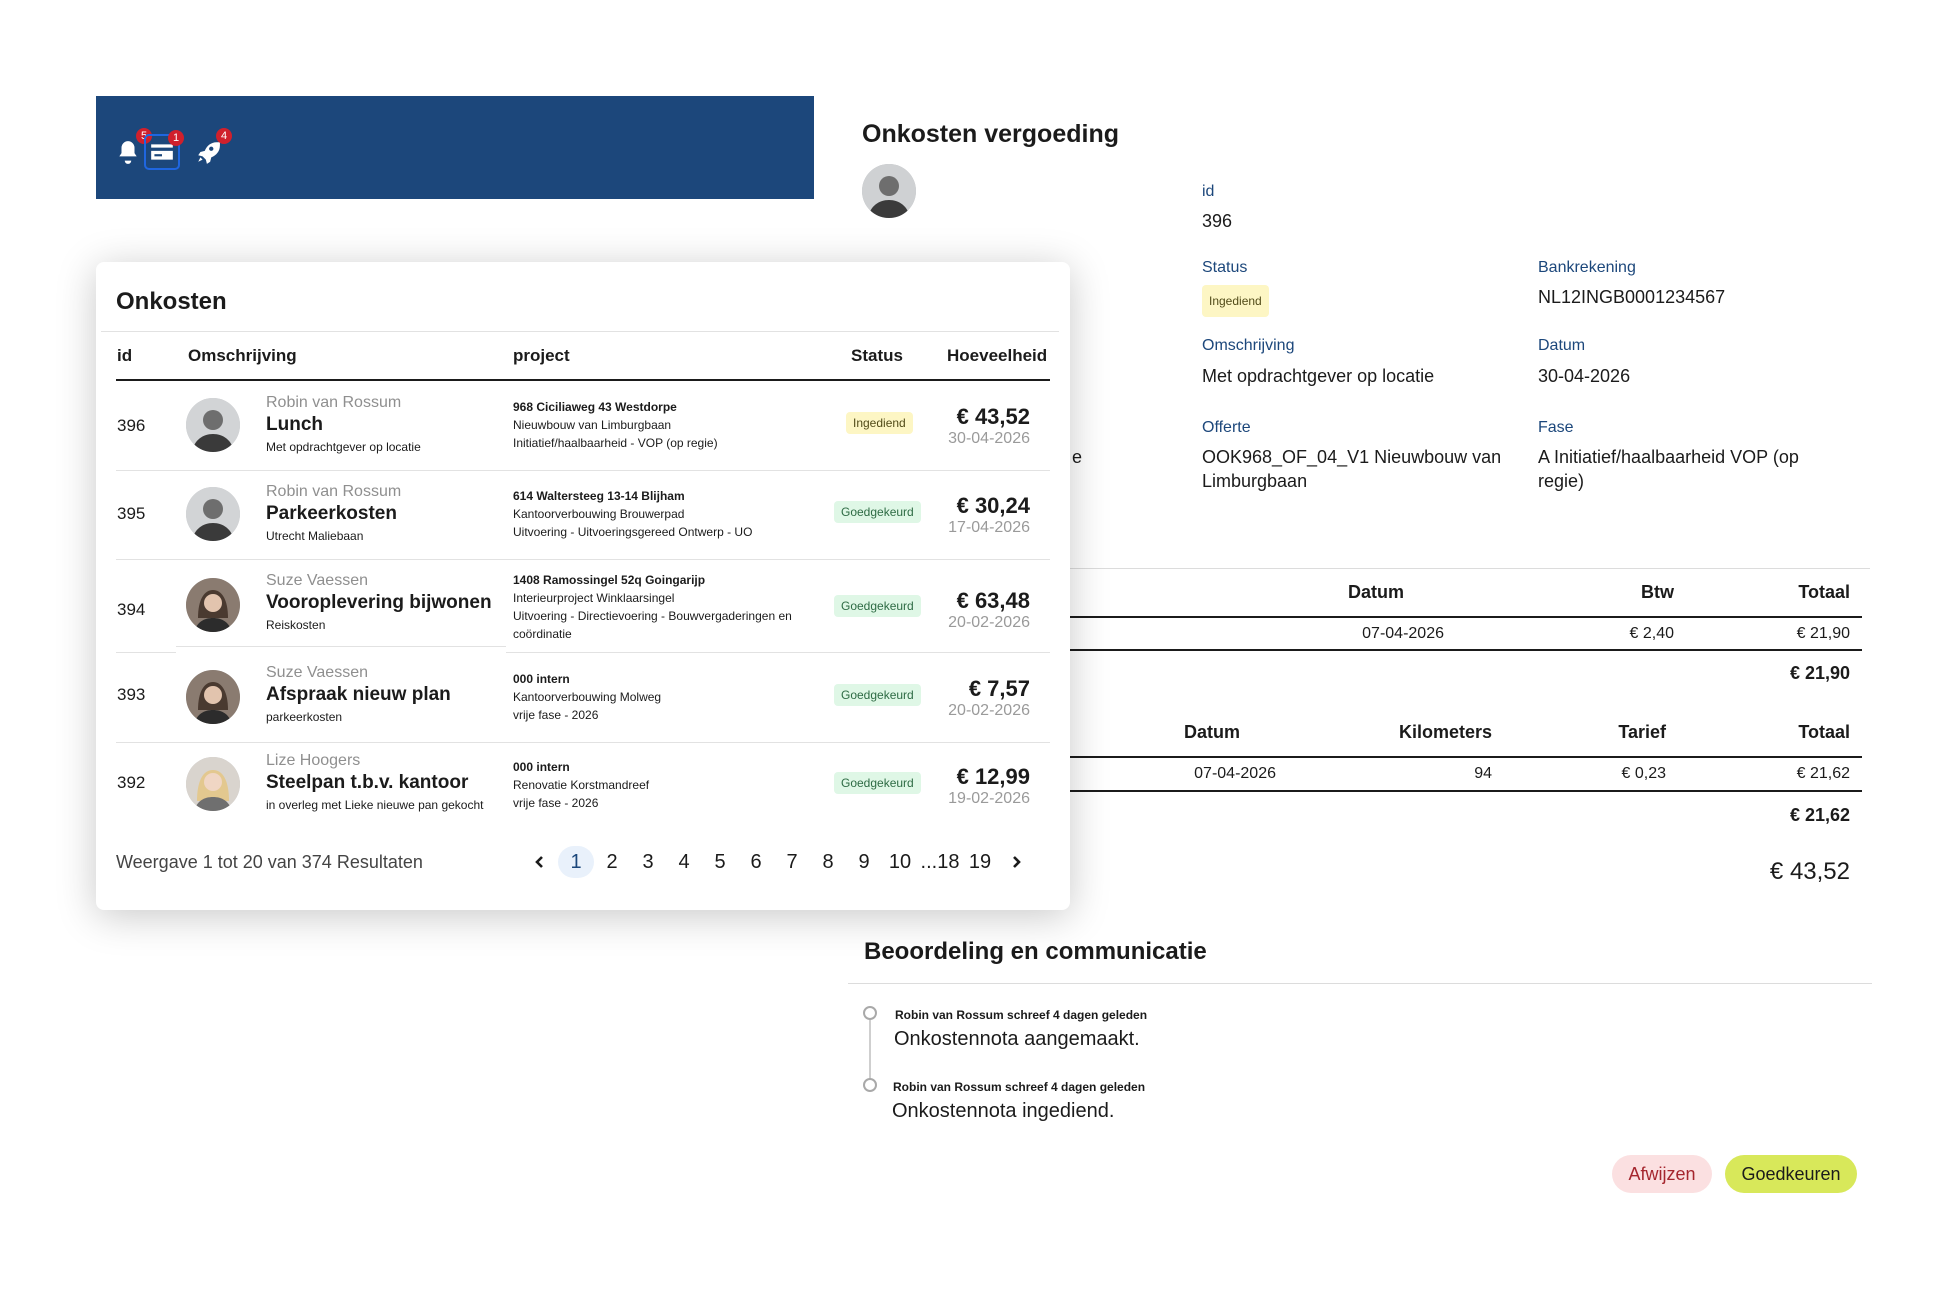  I want to click on timeline-message: Onkostennota aangemaakt., so click(1017, 1039).